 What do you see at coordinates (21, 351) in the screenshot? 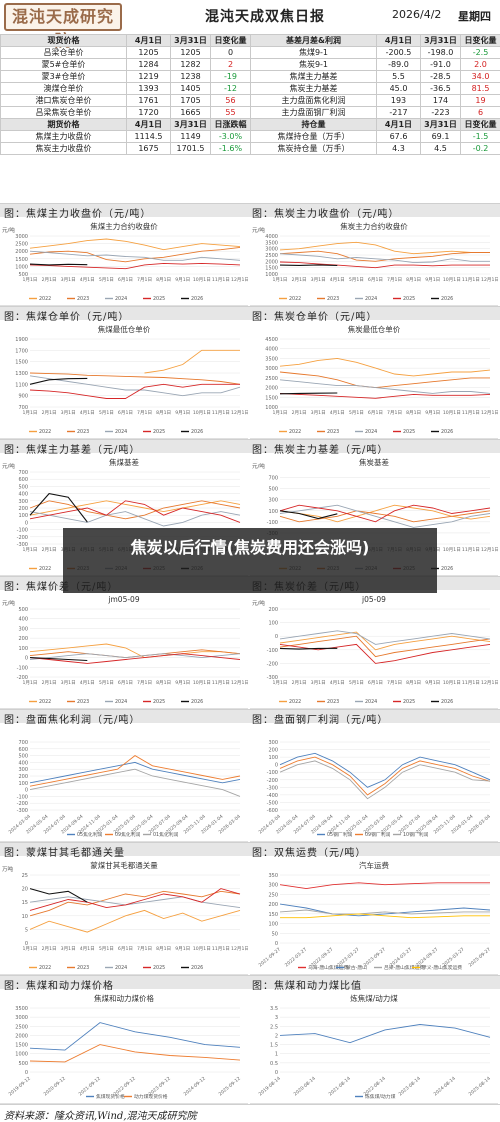
I see `y-tick-label: 1700` at bounding box center [21, 351].